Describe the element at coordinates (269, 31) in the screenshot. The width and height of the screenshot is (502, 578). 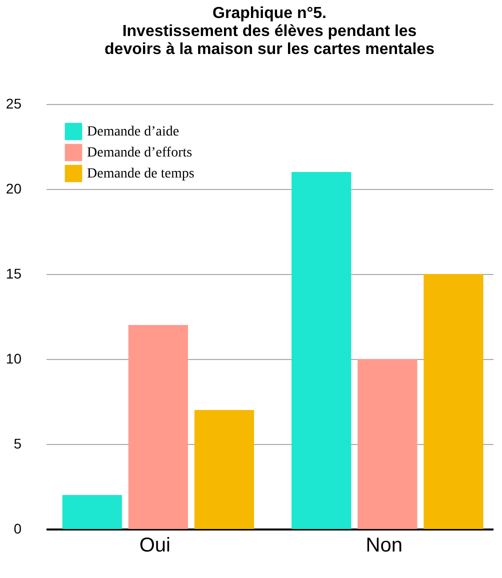
I see `chart-title: Graphique n°5. Investissement des élèves pendant les devoirs à la maison sur les cartes mentales` at that location.